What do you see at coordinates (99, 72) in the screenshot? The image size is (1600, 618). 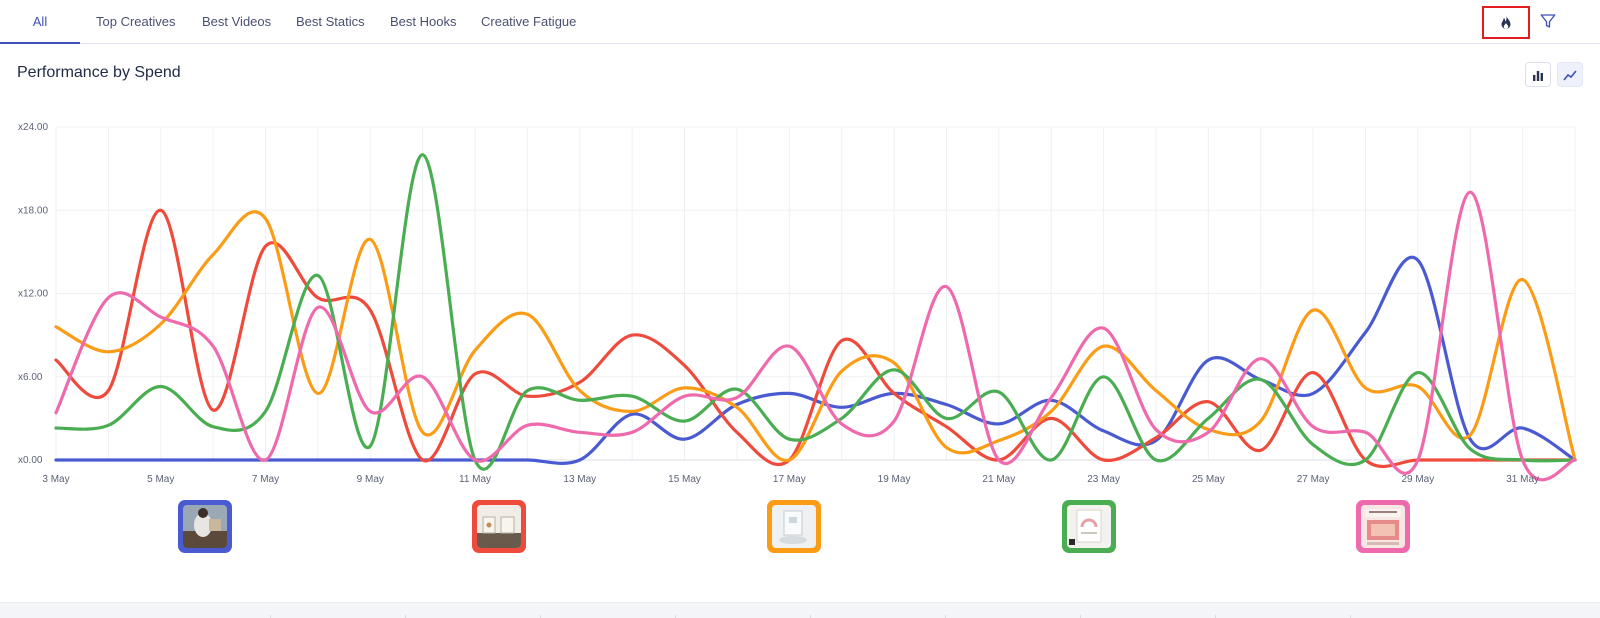 I see `section-title: Performance by Spend` at bounding box center [99, 72].